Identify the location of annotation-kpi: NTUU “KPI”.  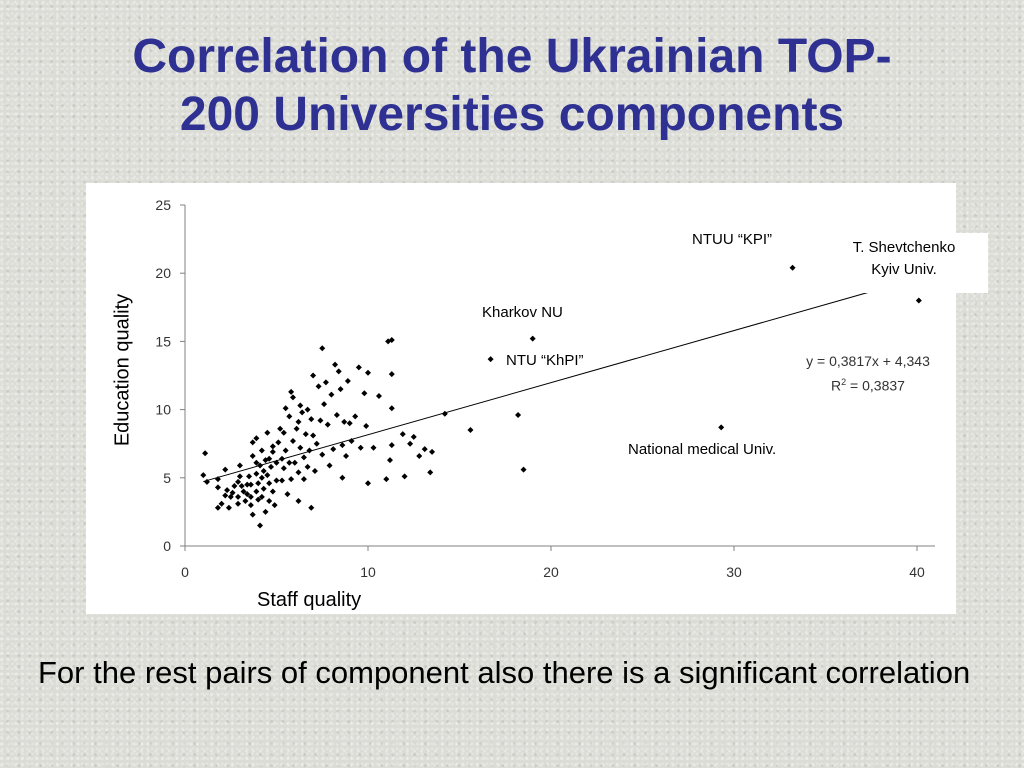
(732, 239).